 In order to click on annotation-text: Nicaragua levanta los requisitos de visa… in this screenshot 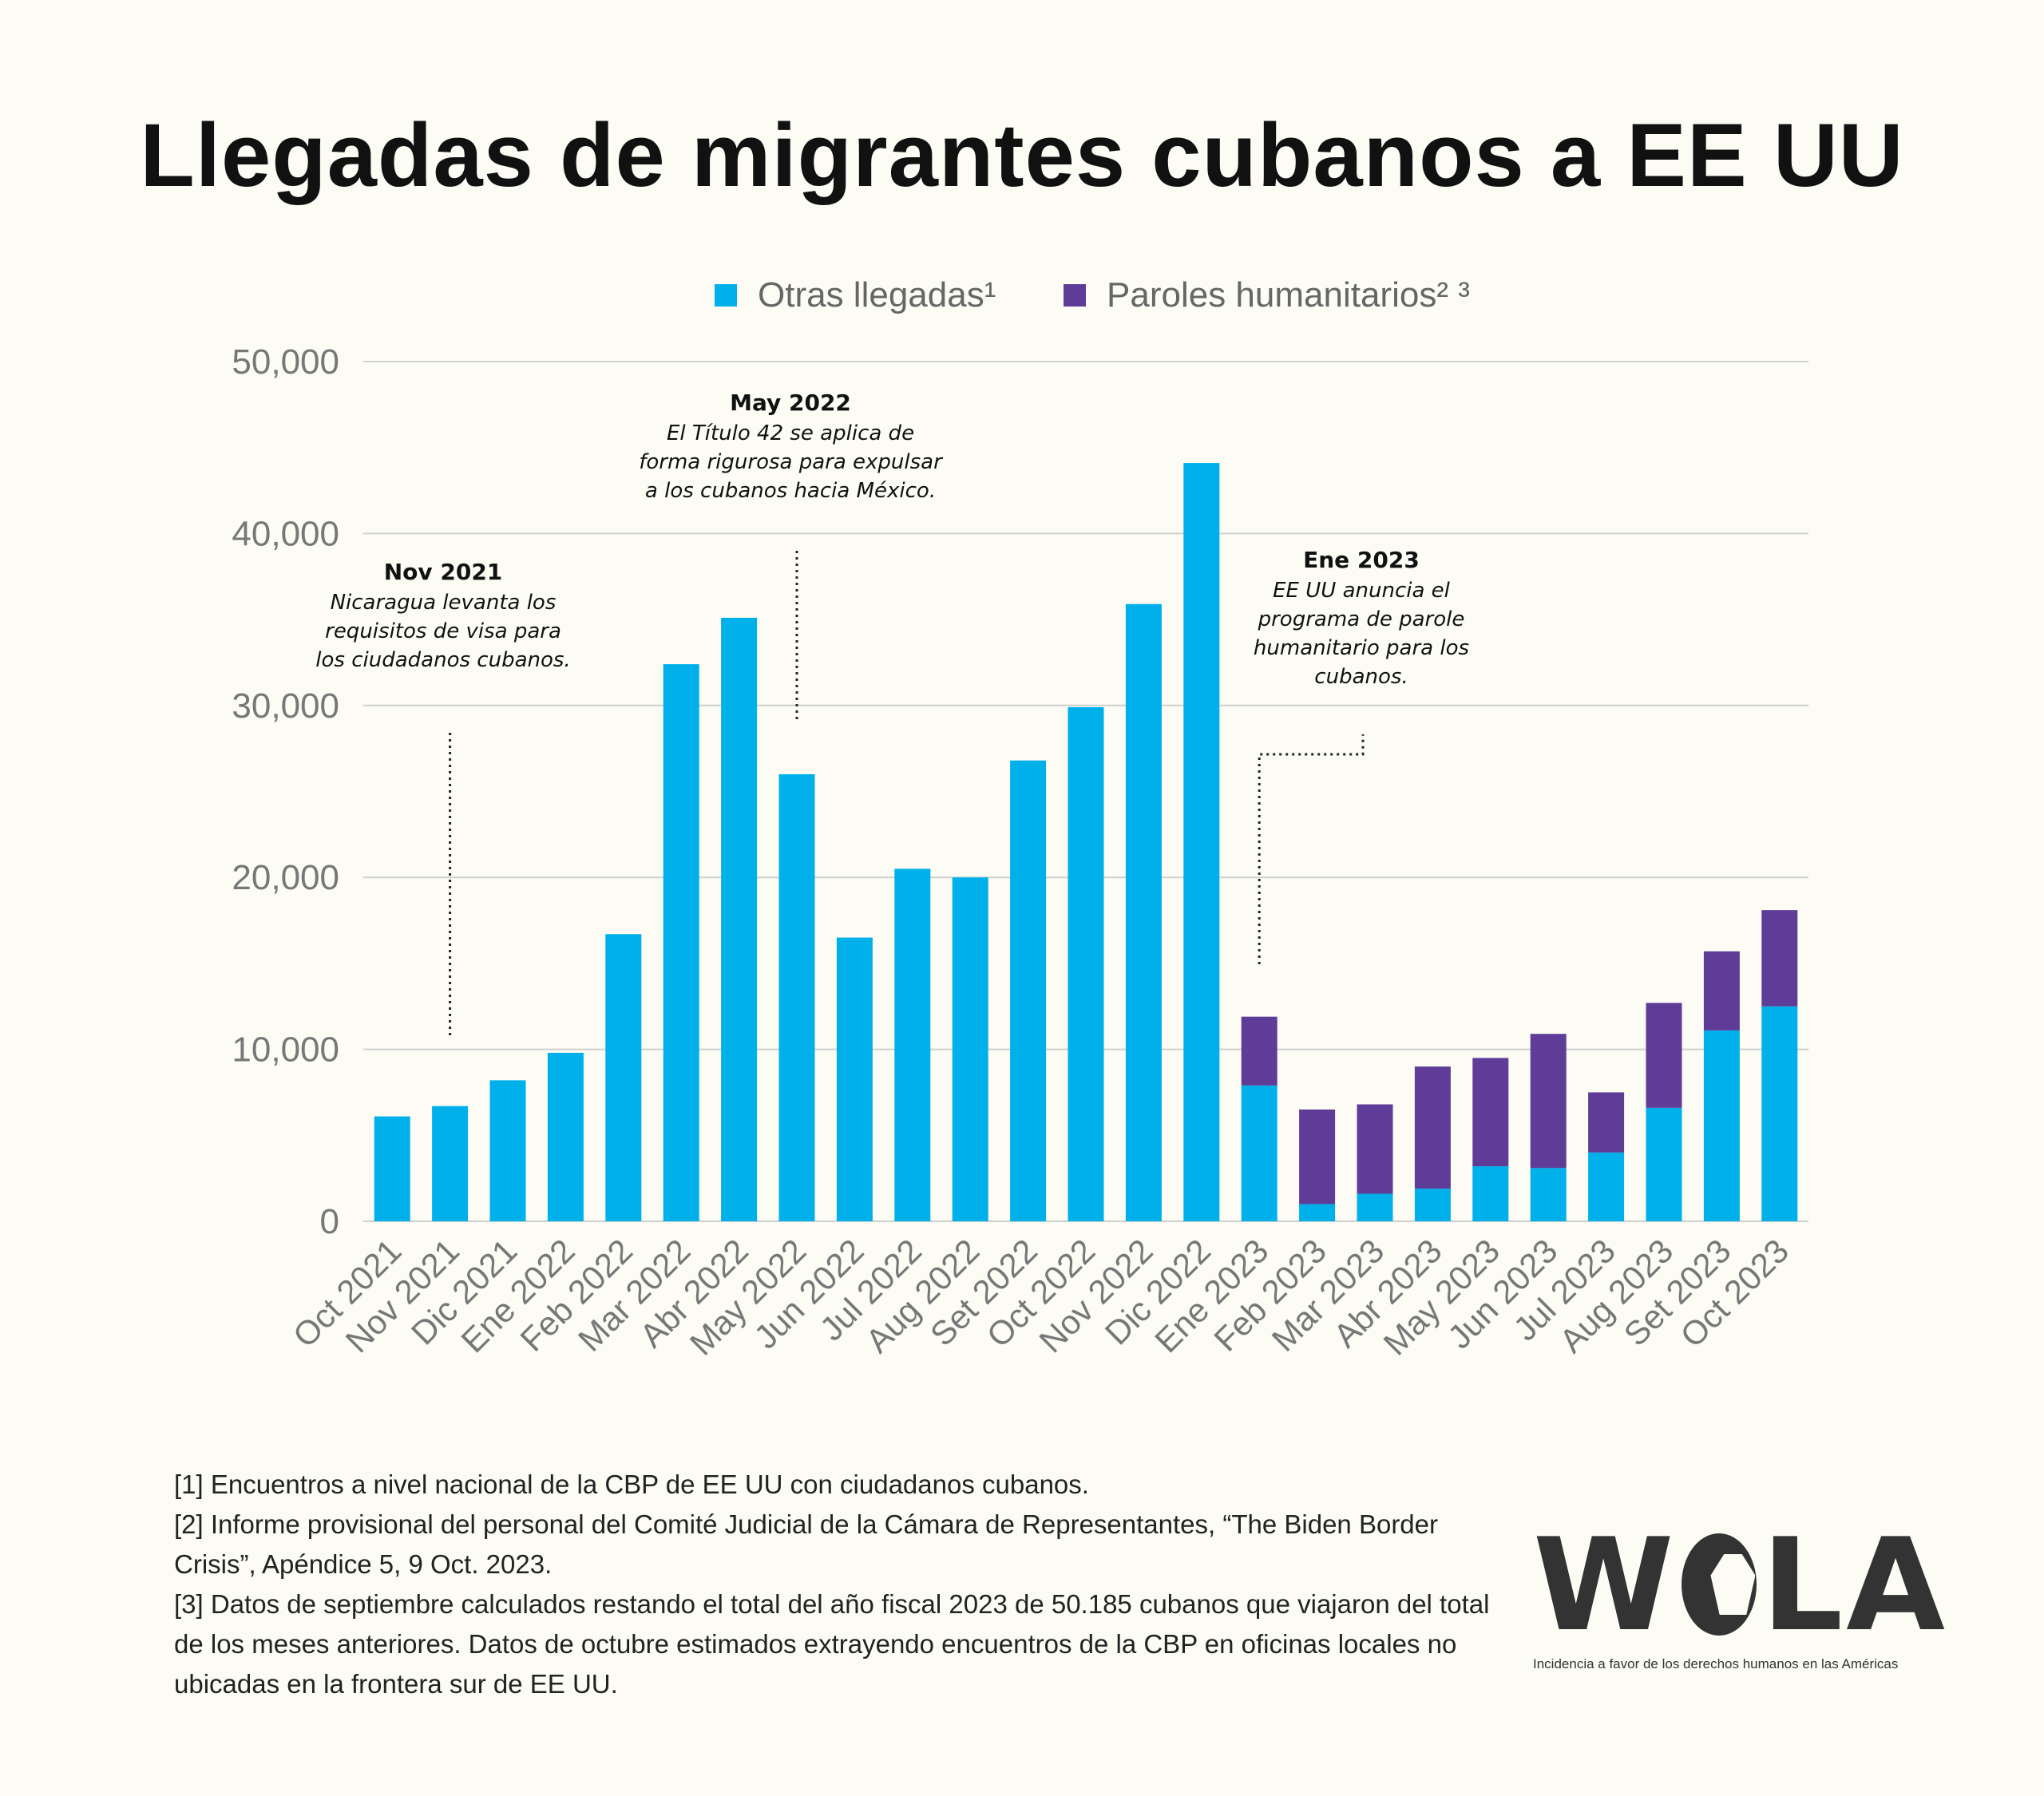, I will do `click(443, 631)`.